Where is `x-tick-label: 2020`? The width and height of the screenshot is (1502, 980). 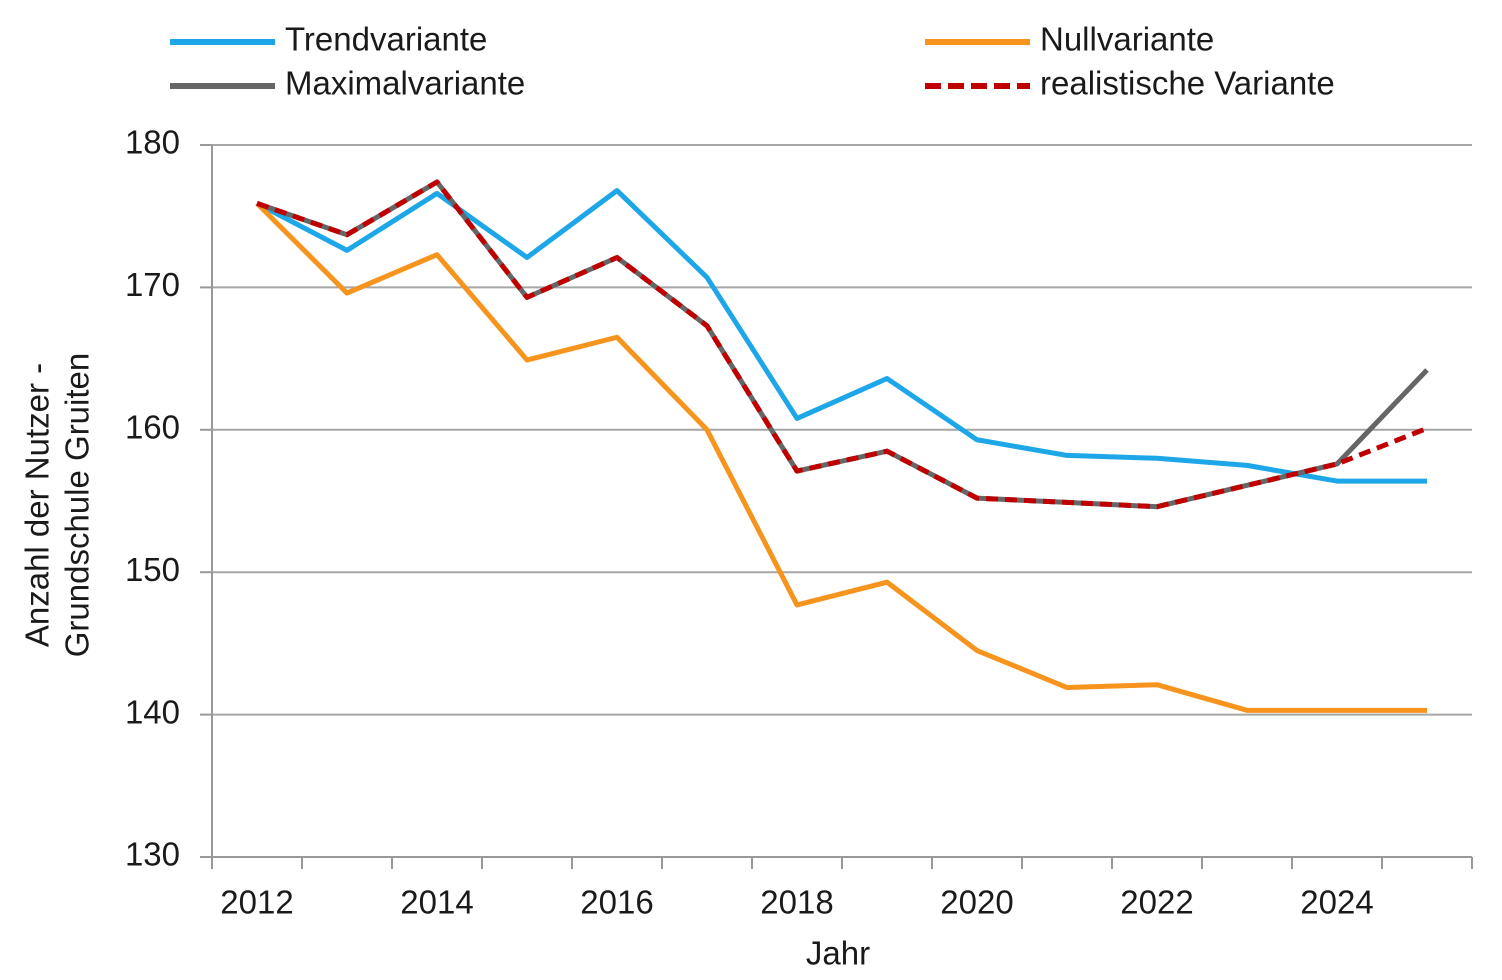 x-tick-label: 2020 is located at coordinates (976, 902).